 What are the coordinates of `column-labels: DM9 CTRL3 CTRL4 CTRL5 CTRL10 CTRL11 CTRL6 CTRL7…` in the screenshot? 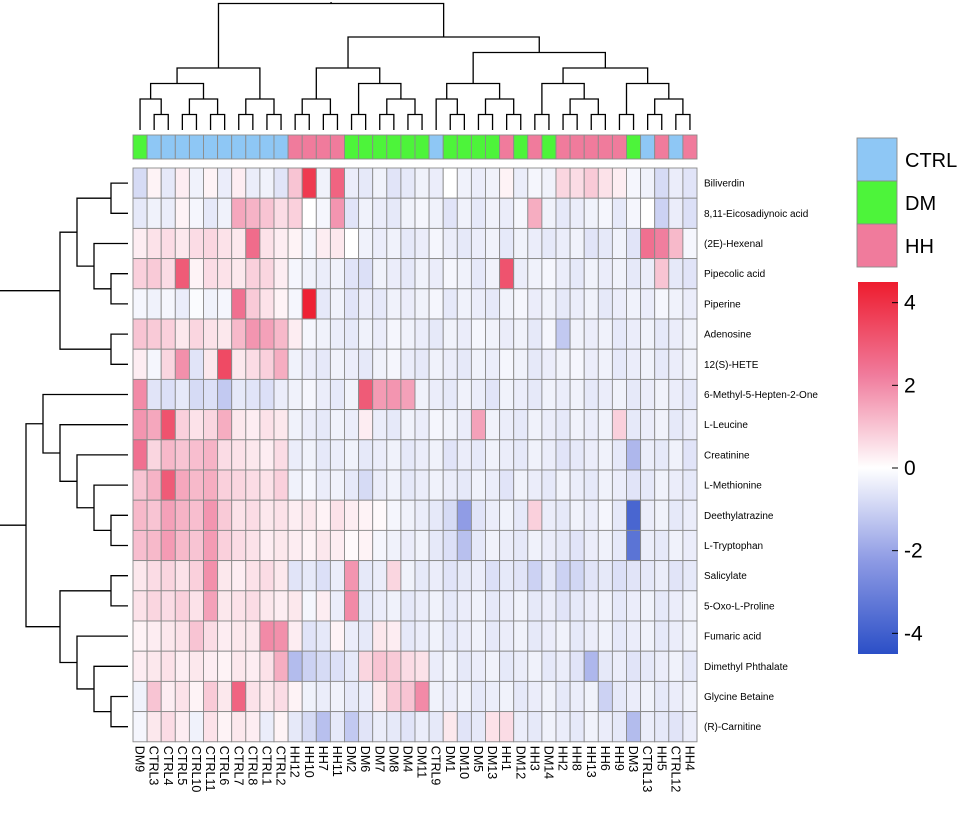 It's located at (415, 769).